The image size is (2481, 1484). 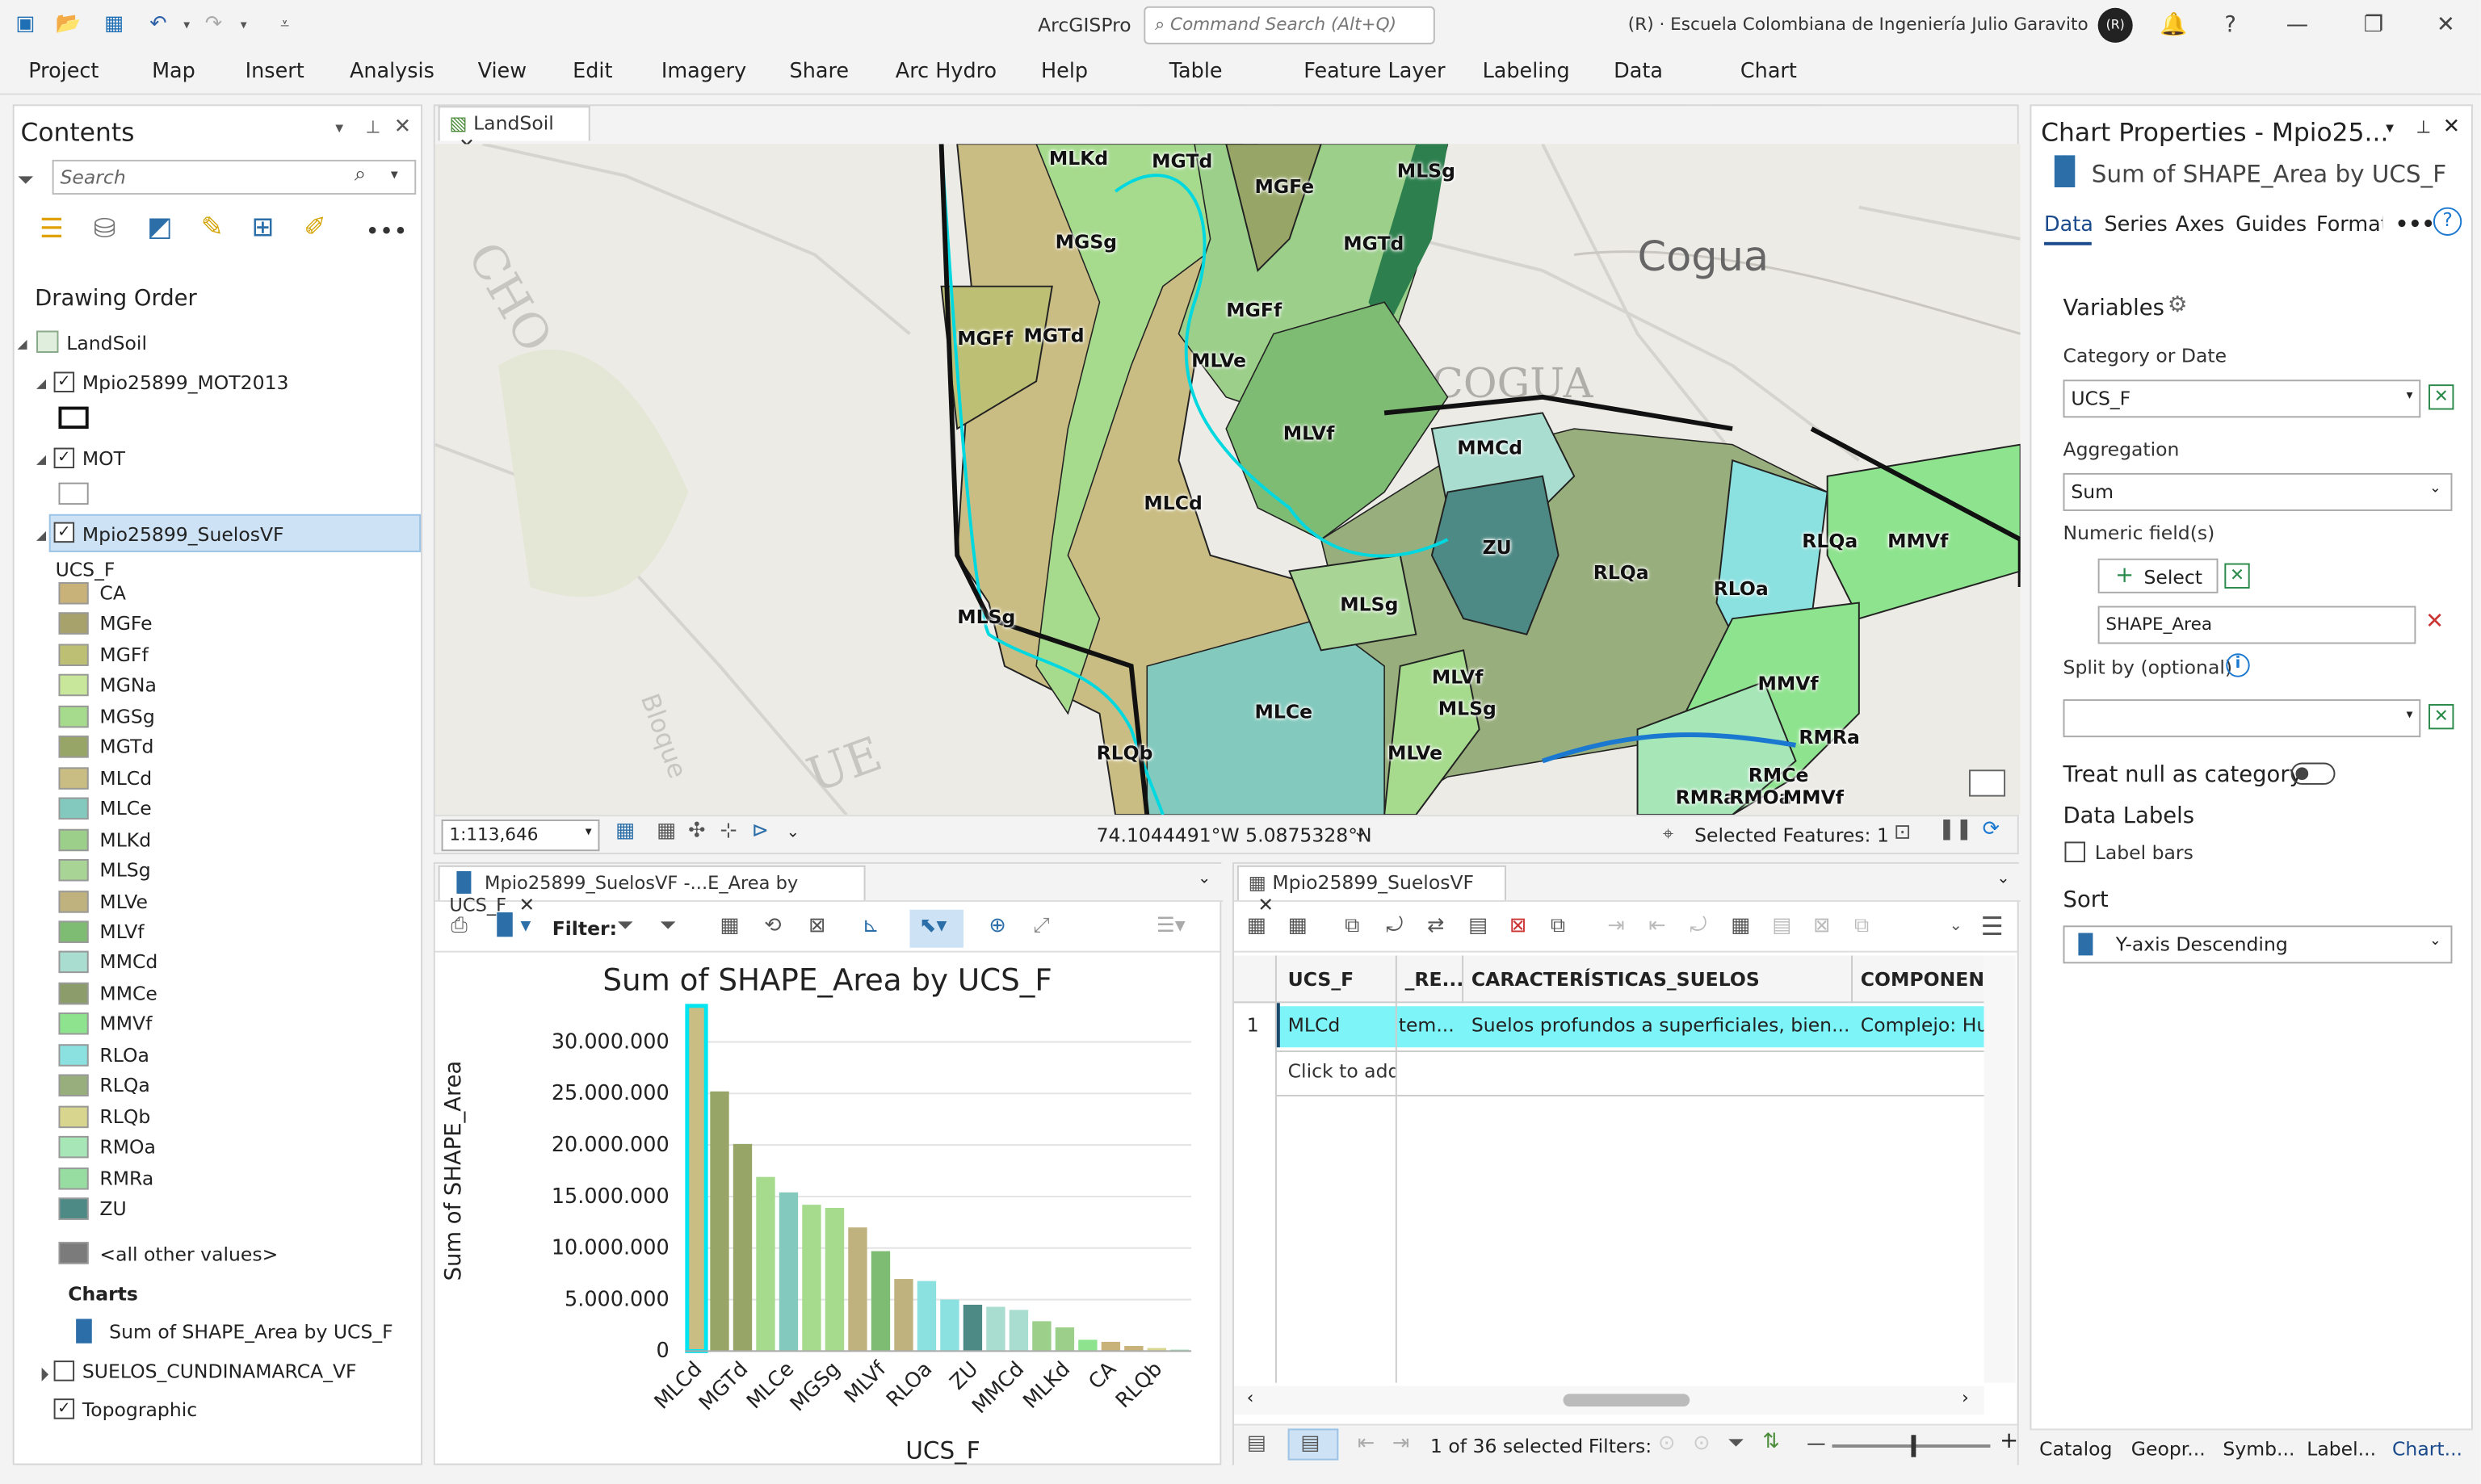 What do you see at coordinates (1639, 72) in the screenshot?
I see `tab-data: Data` at bounding box center [1639, 72].